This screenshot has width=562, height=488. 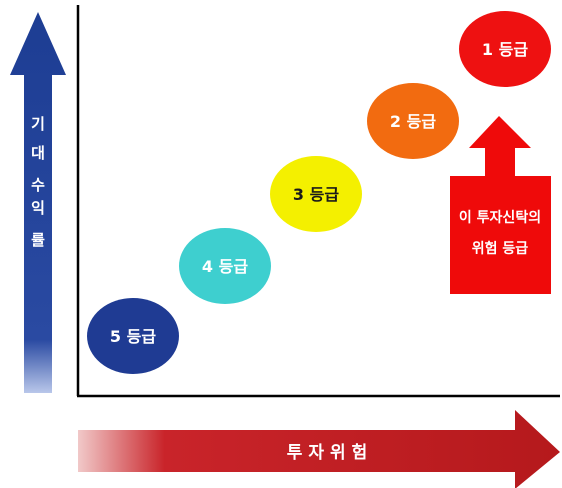 I want to click on grade-3-ellipse, so click(x=316, y=194).